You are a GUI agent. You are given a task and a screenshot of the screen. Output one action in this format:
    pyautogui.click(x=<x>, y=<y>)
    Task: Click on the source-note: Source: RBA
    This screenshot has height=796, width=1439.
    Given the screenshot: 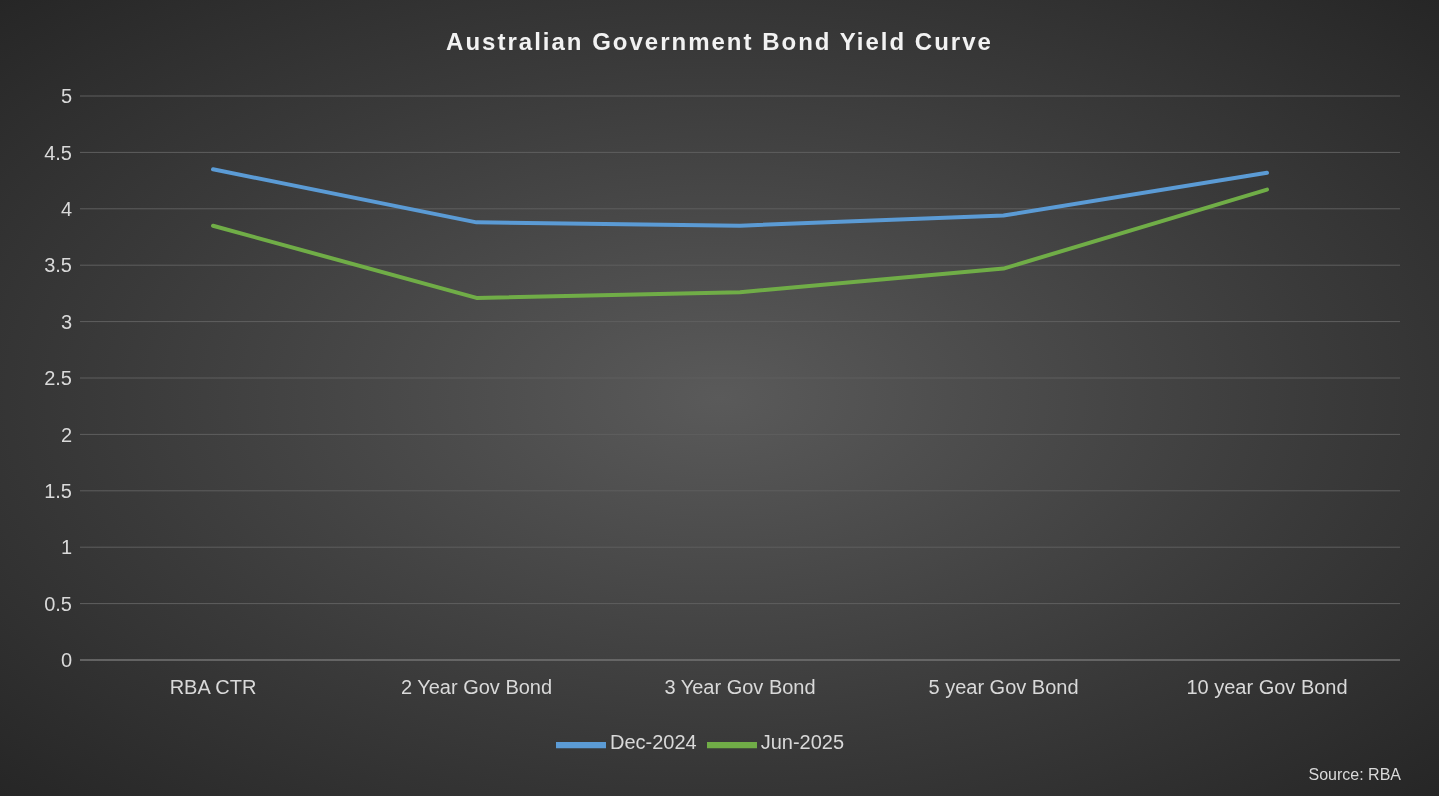 What is the action you would take?
    pyautogui.click(x=1354, y=775)
    